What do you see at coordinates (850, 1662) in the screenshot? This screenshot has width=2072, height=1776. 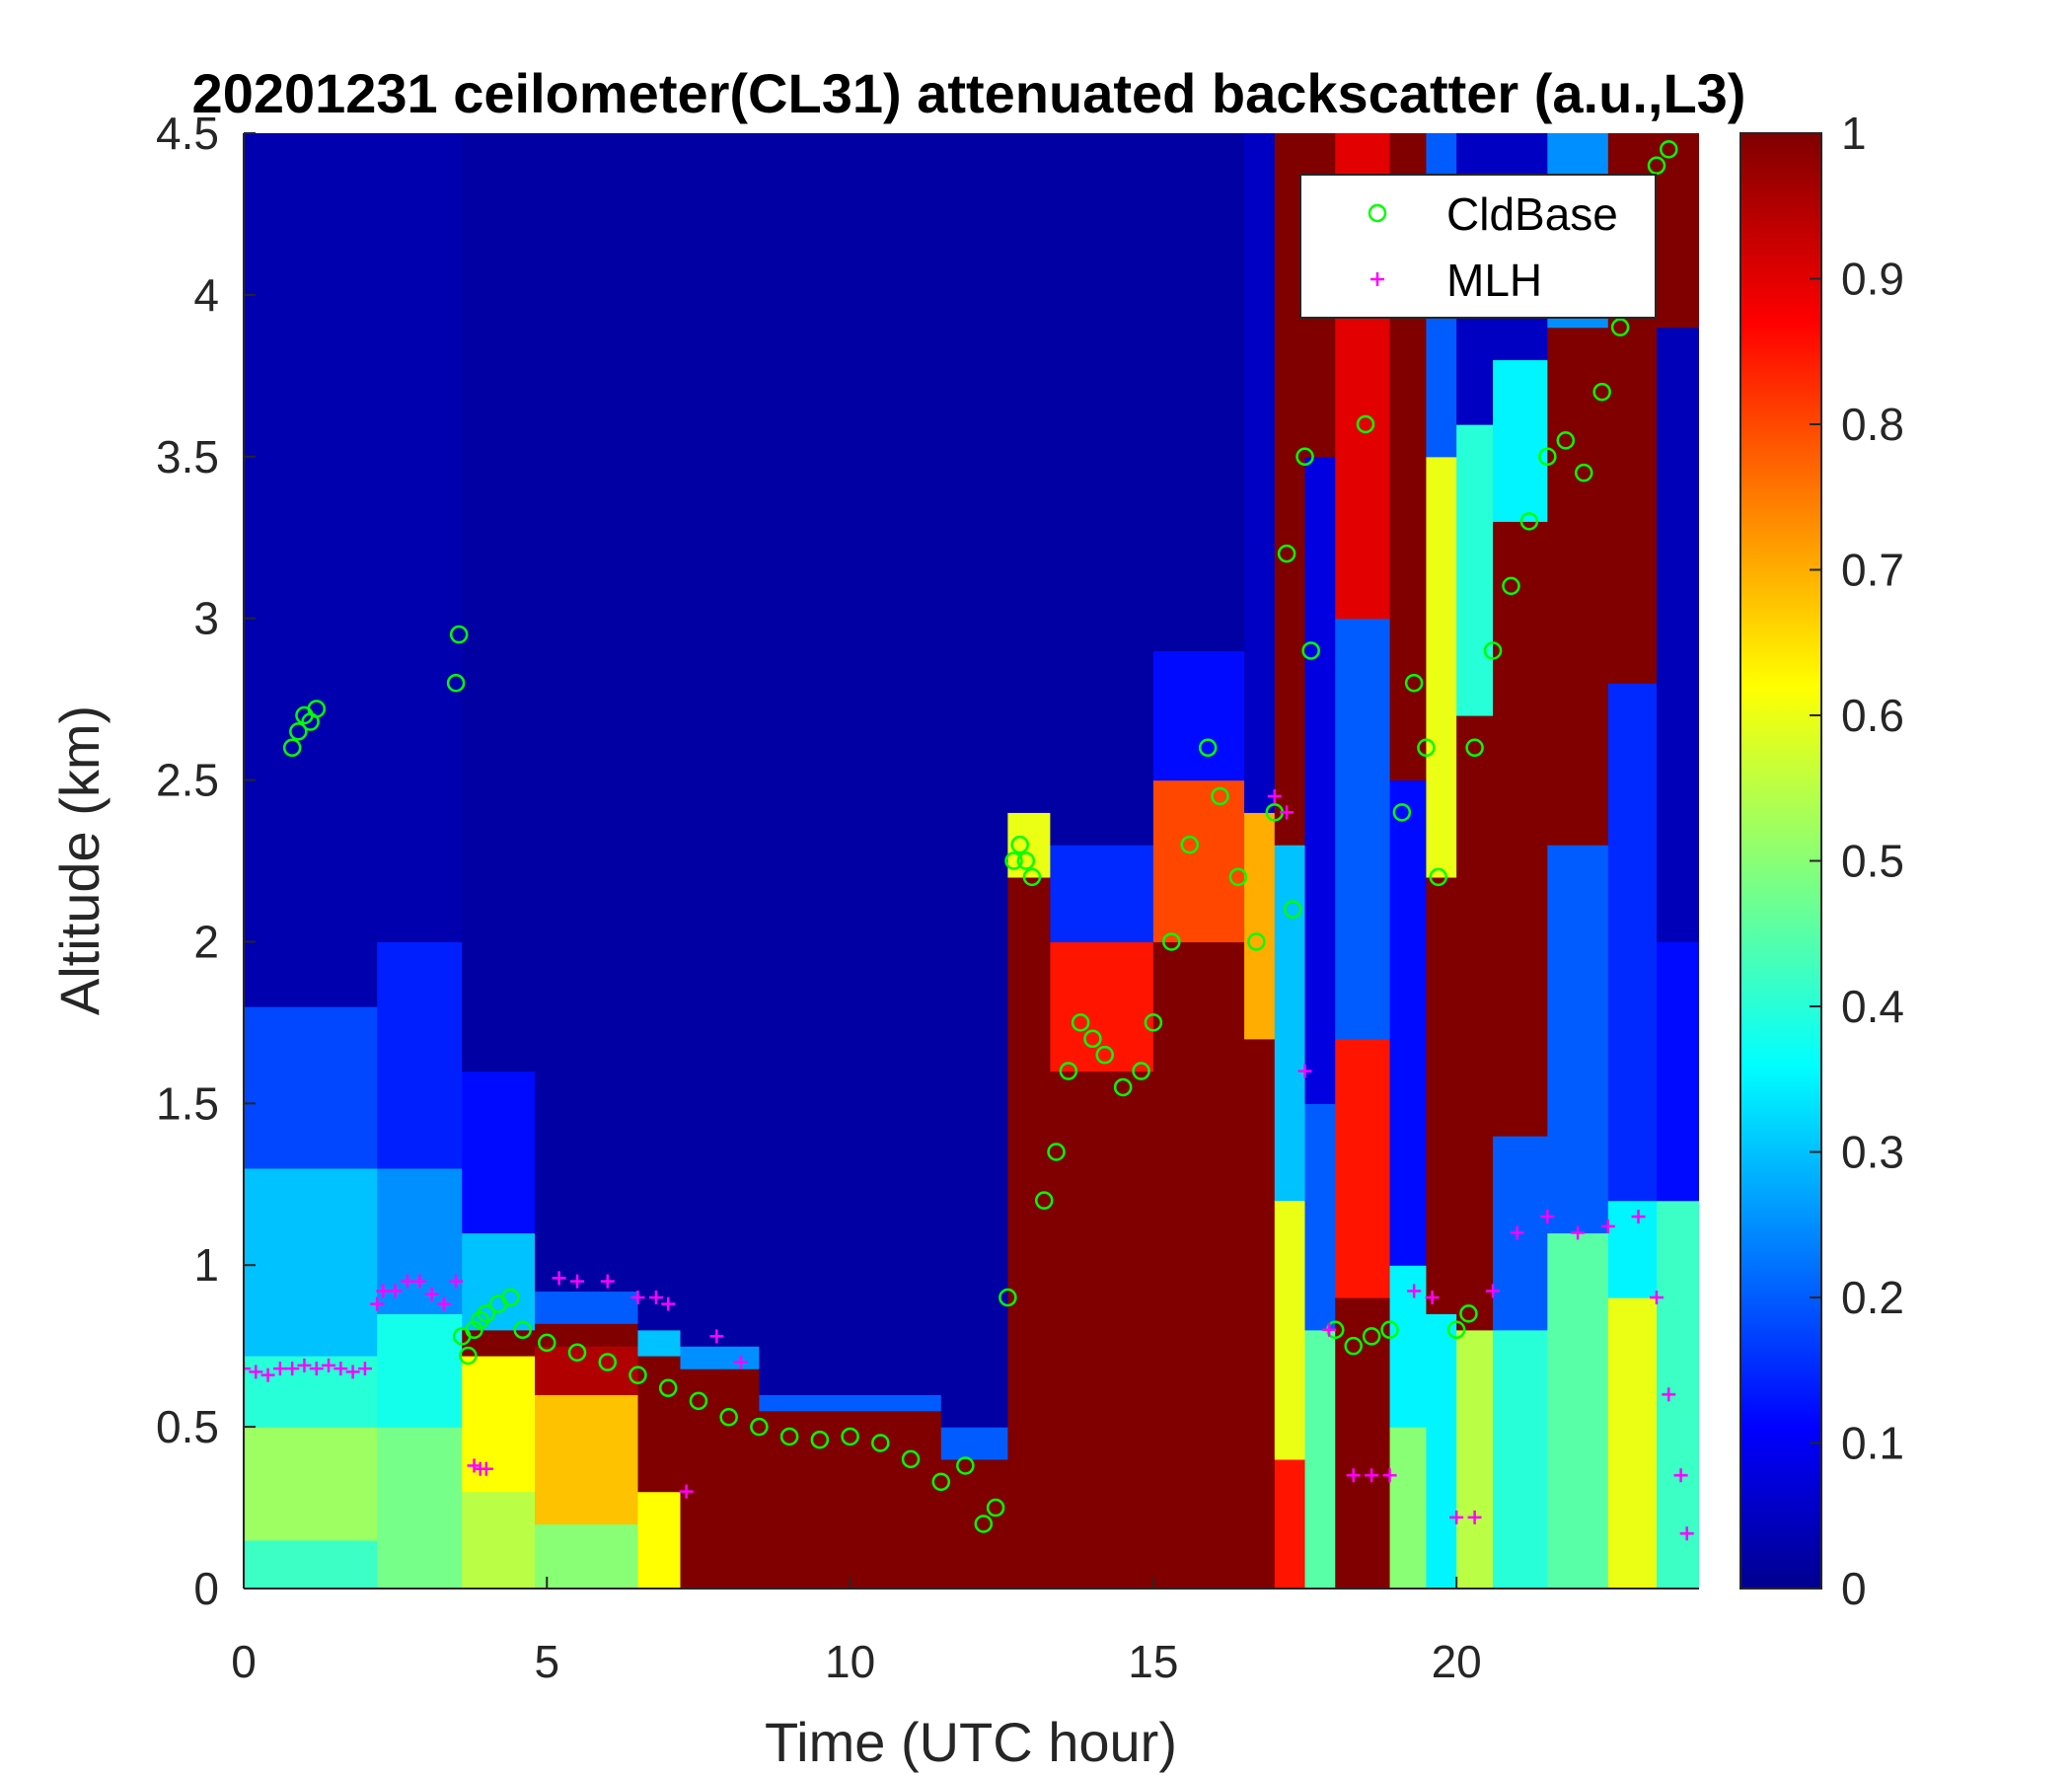 I see `x-tick-label: 10` at bounding box center [850, 1662].